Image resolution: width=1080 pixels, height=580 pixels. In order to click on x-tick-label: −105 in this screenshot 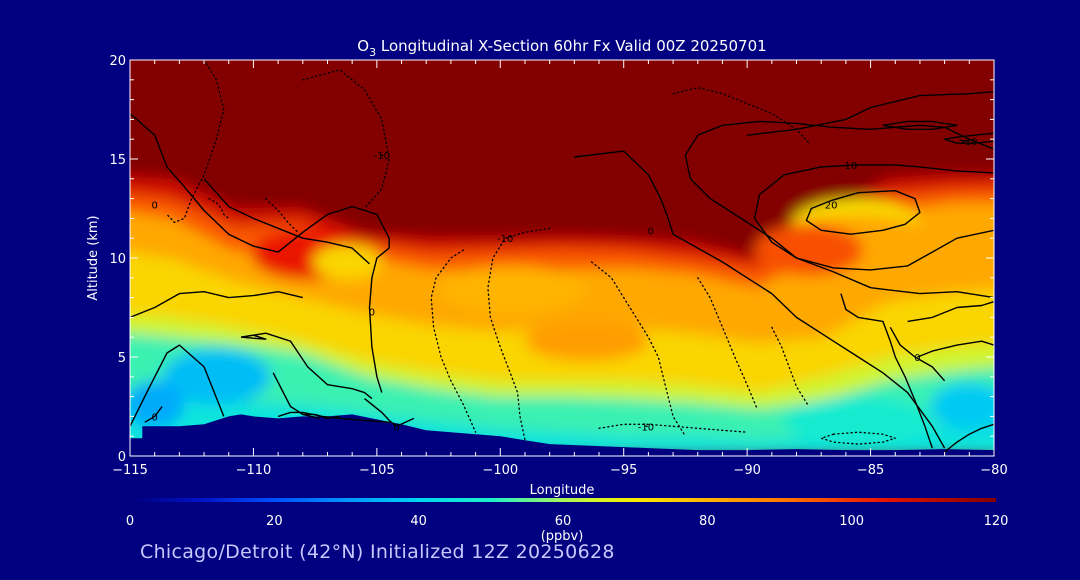, I will do `click(377, 470)`.